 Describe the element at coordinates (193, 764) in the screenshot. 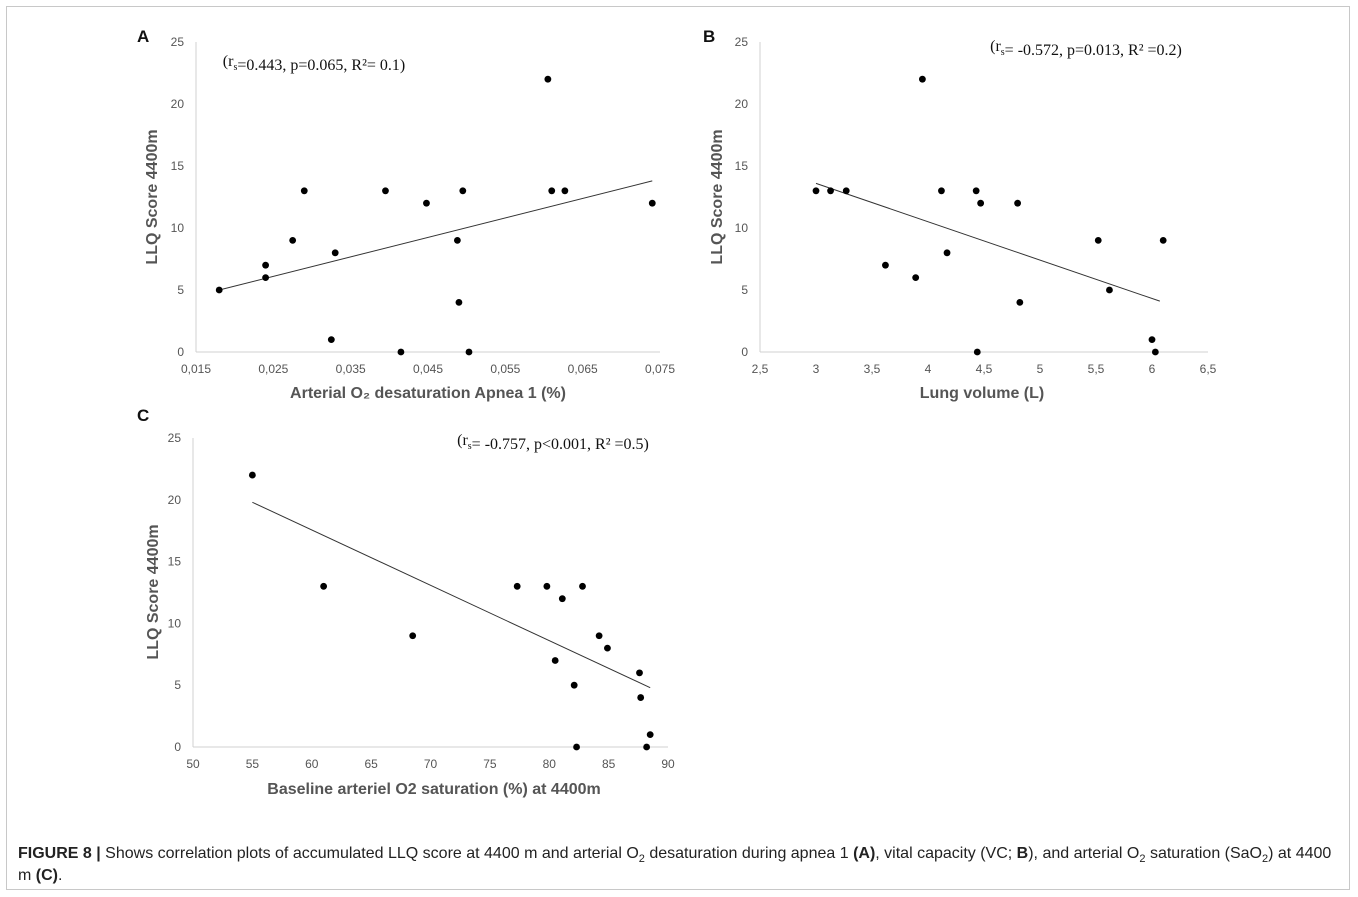

I see `x-tick-label: 50` at that location.